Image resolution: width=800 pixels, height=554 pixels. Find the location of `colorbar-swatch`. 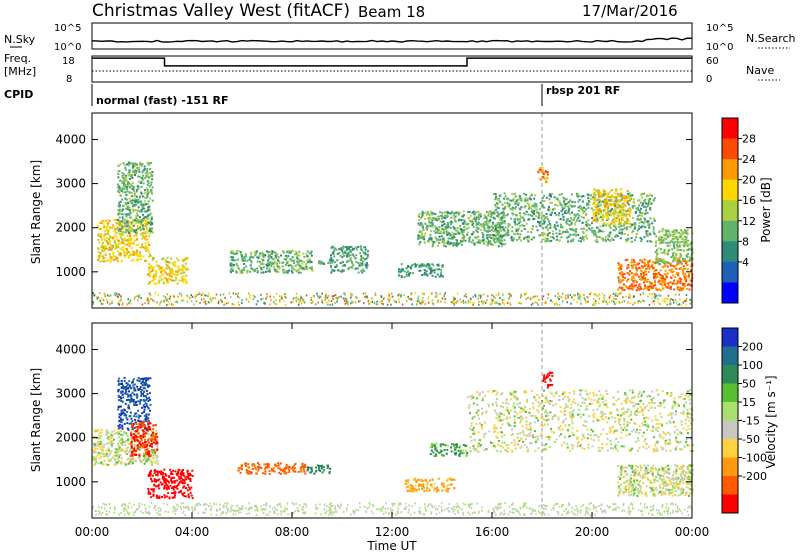

colorbar-swatch is located at coordinates (730, 129).